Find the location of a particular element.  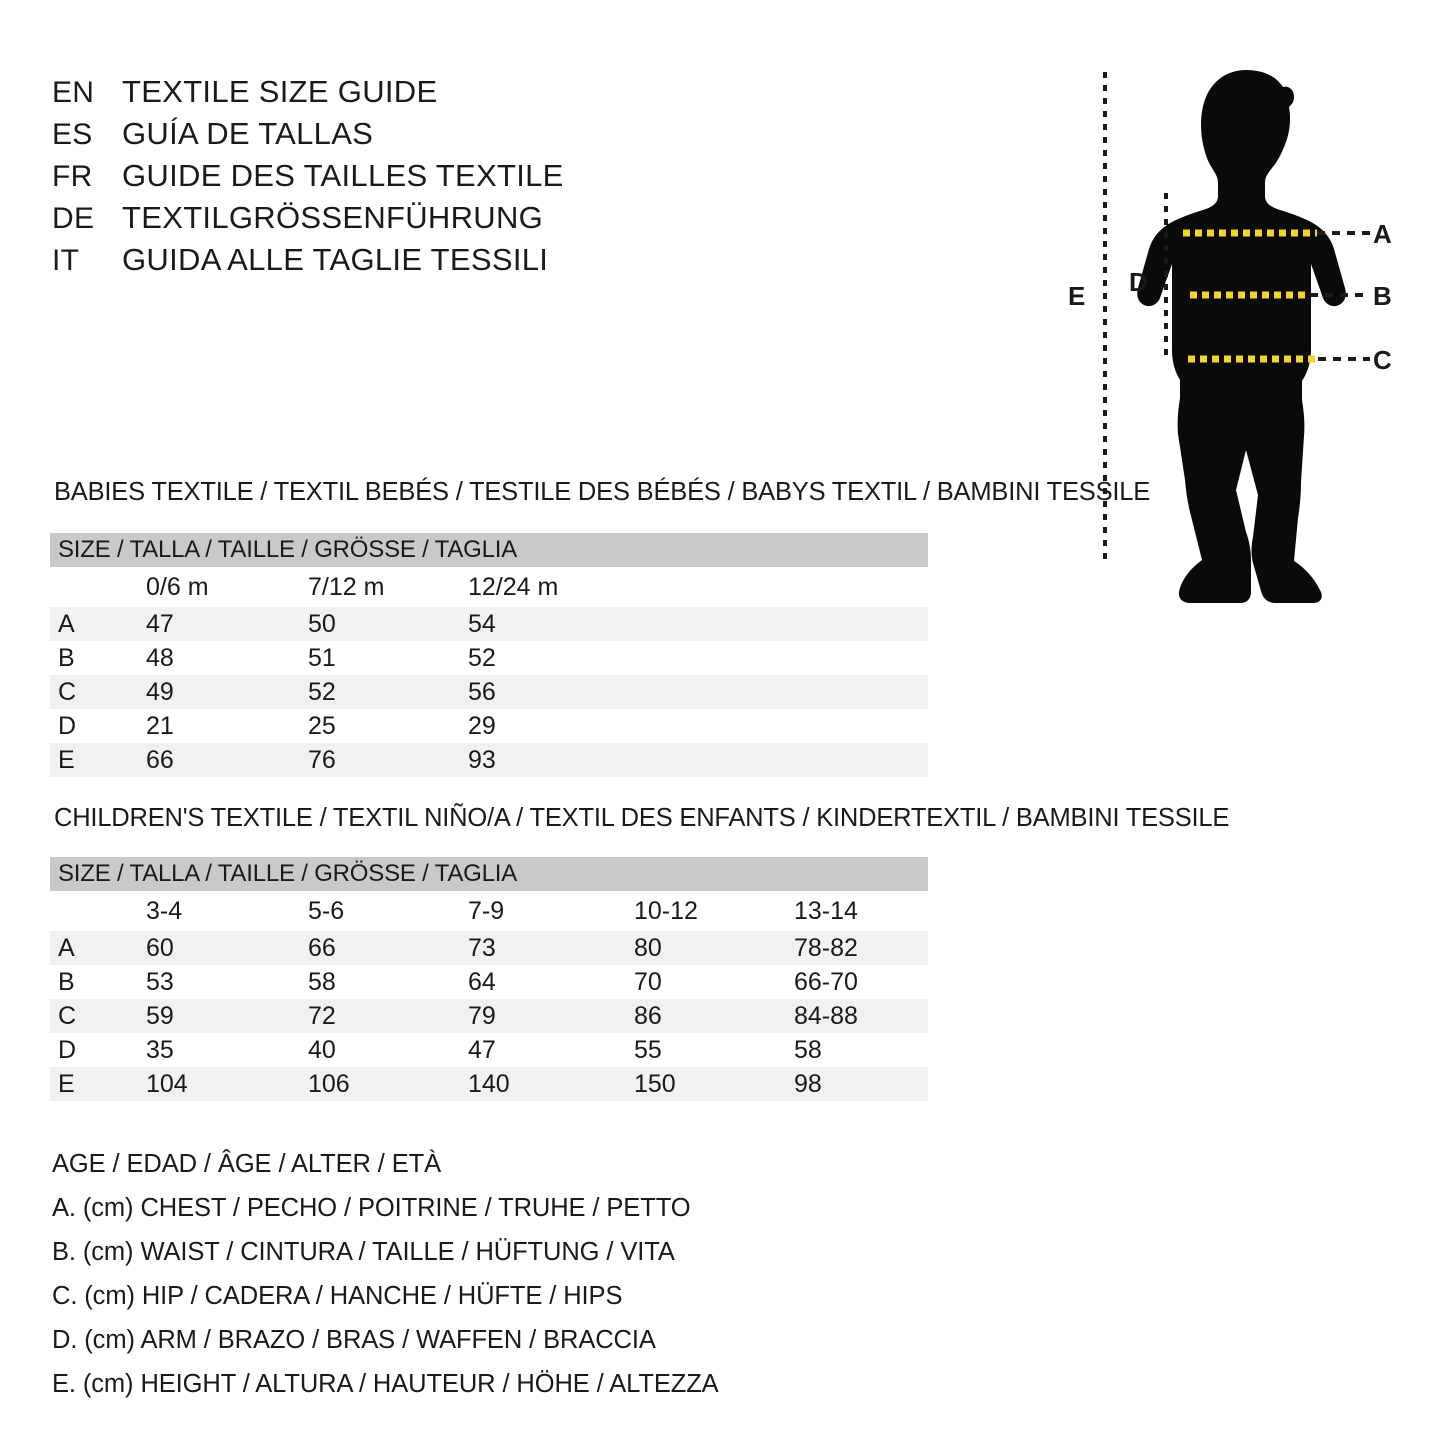

language-row: IT GUIDA ALLE TAGLIE TESSILI is located at coordinates (362, 263).